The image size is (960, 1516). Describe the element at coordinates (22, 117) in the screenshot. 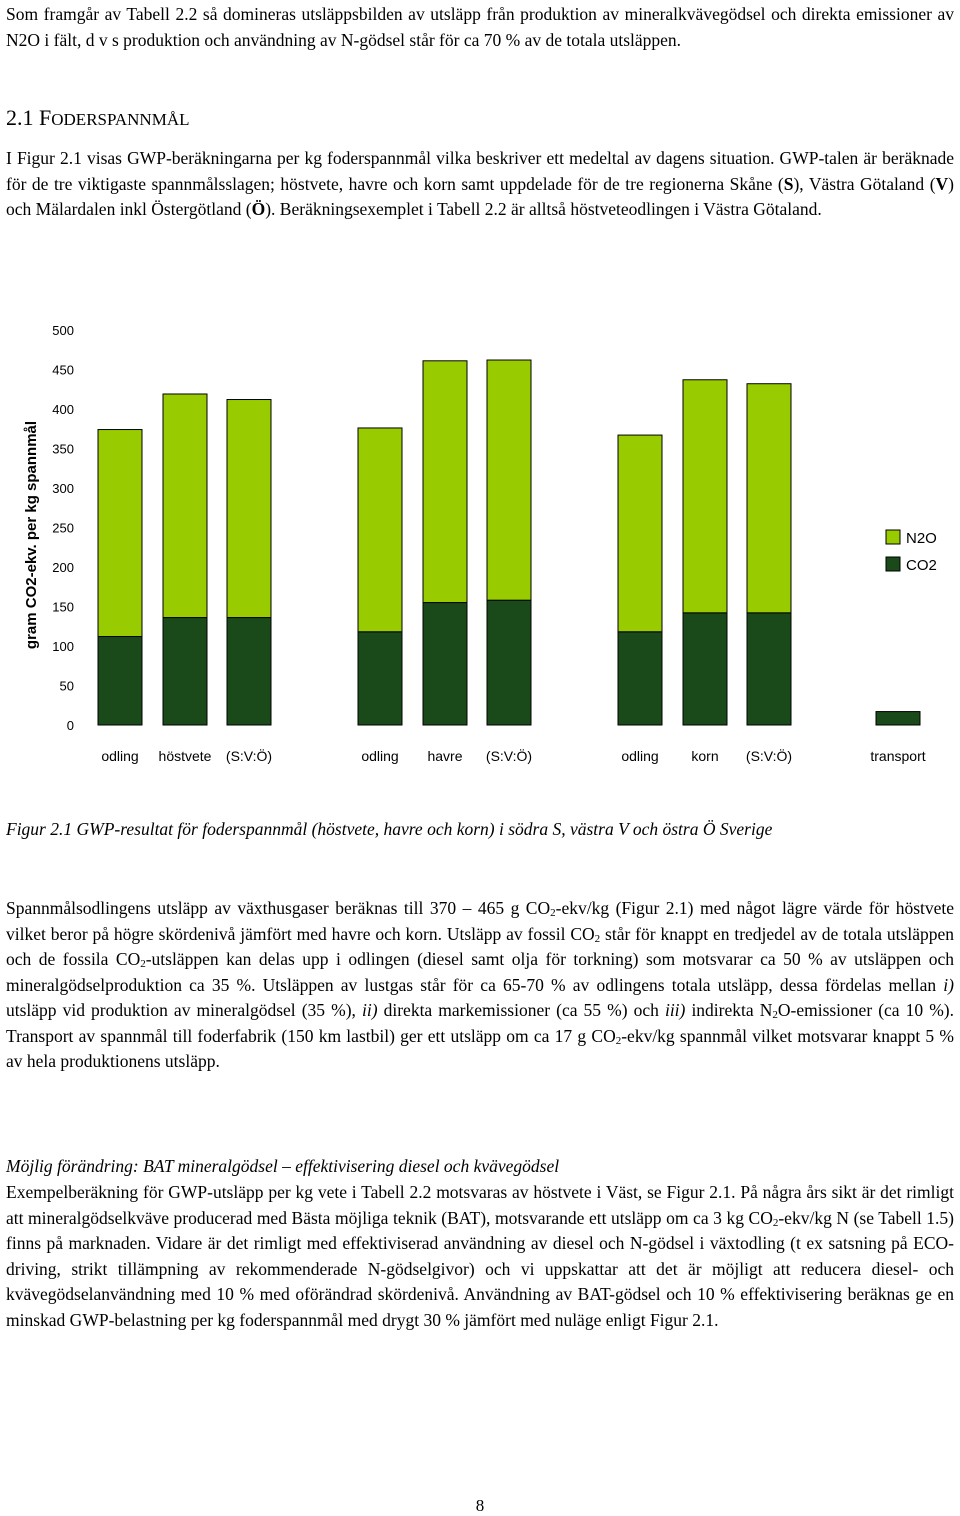

I see `section-number: 2.1` at that location.